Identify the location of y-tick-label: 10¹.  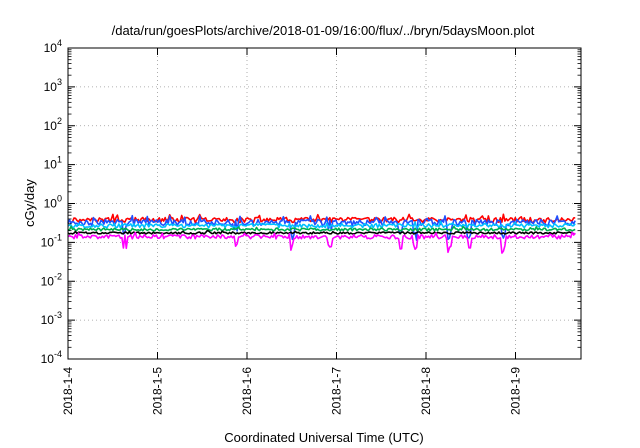
(53, 163).